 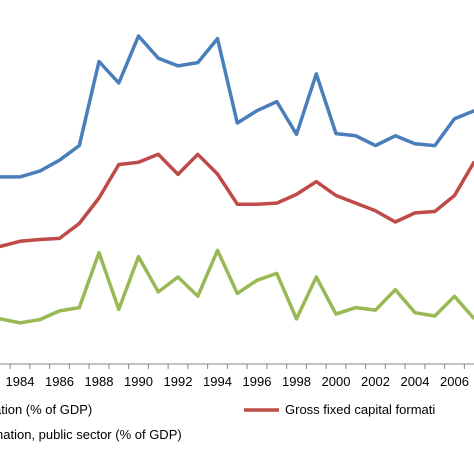 I want to click on x-tick-label-2002: 2002, so click(x=375, y=381).